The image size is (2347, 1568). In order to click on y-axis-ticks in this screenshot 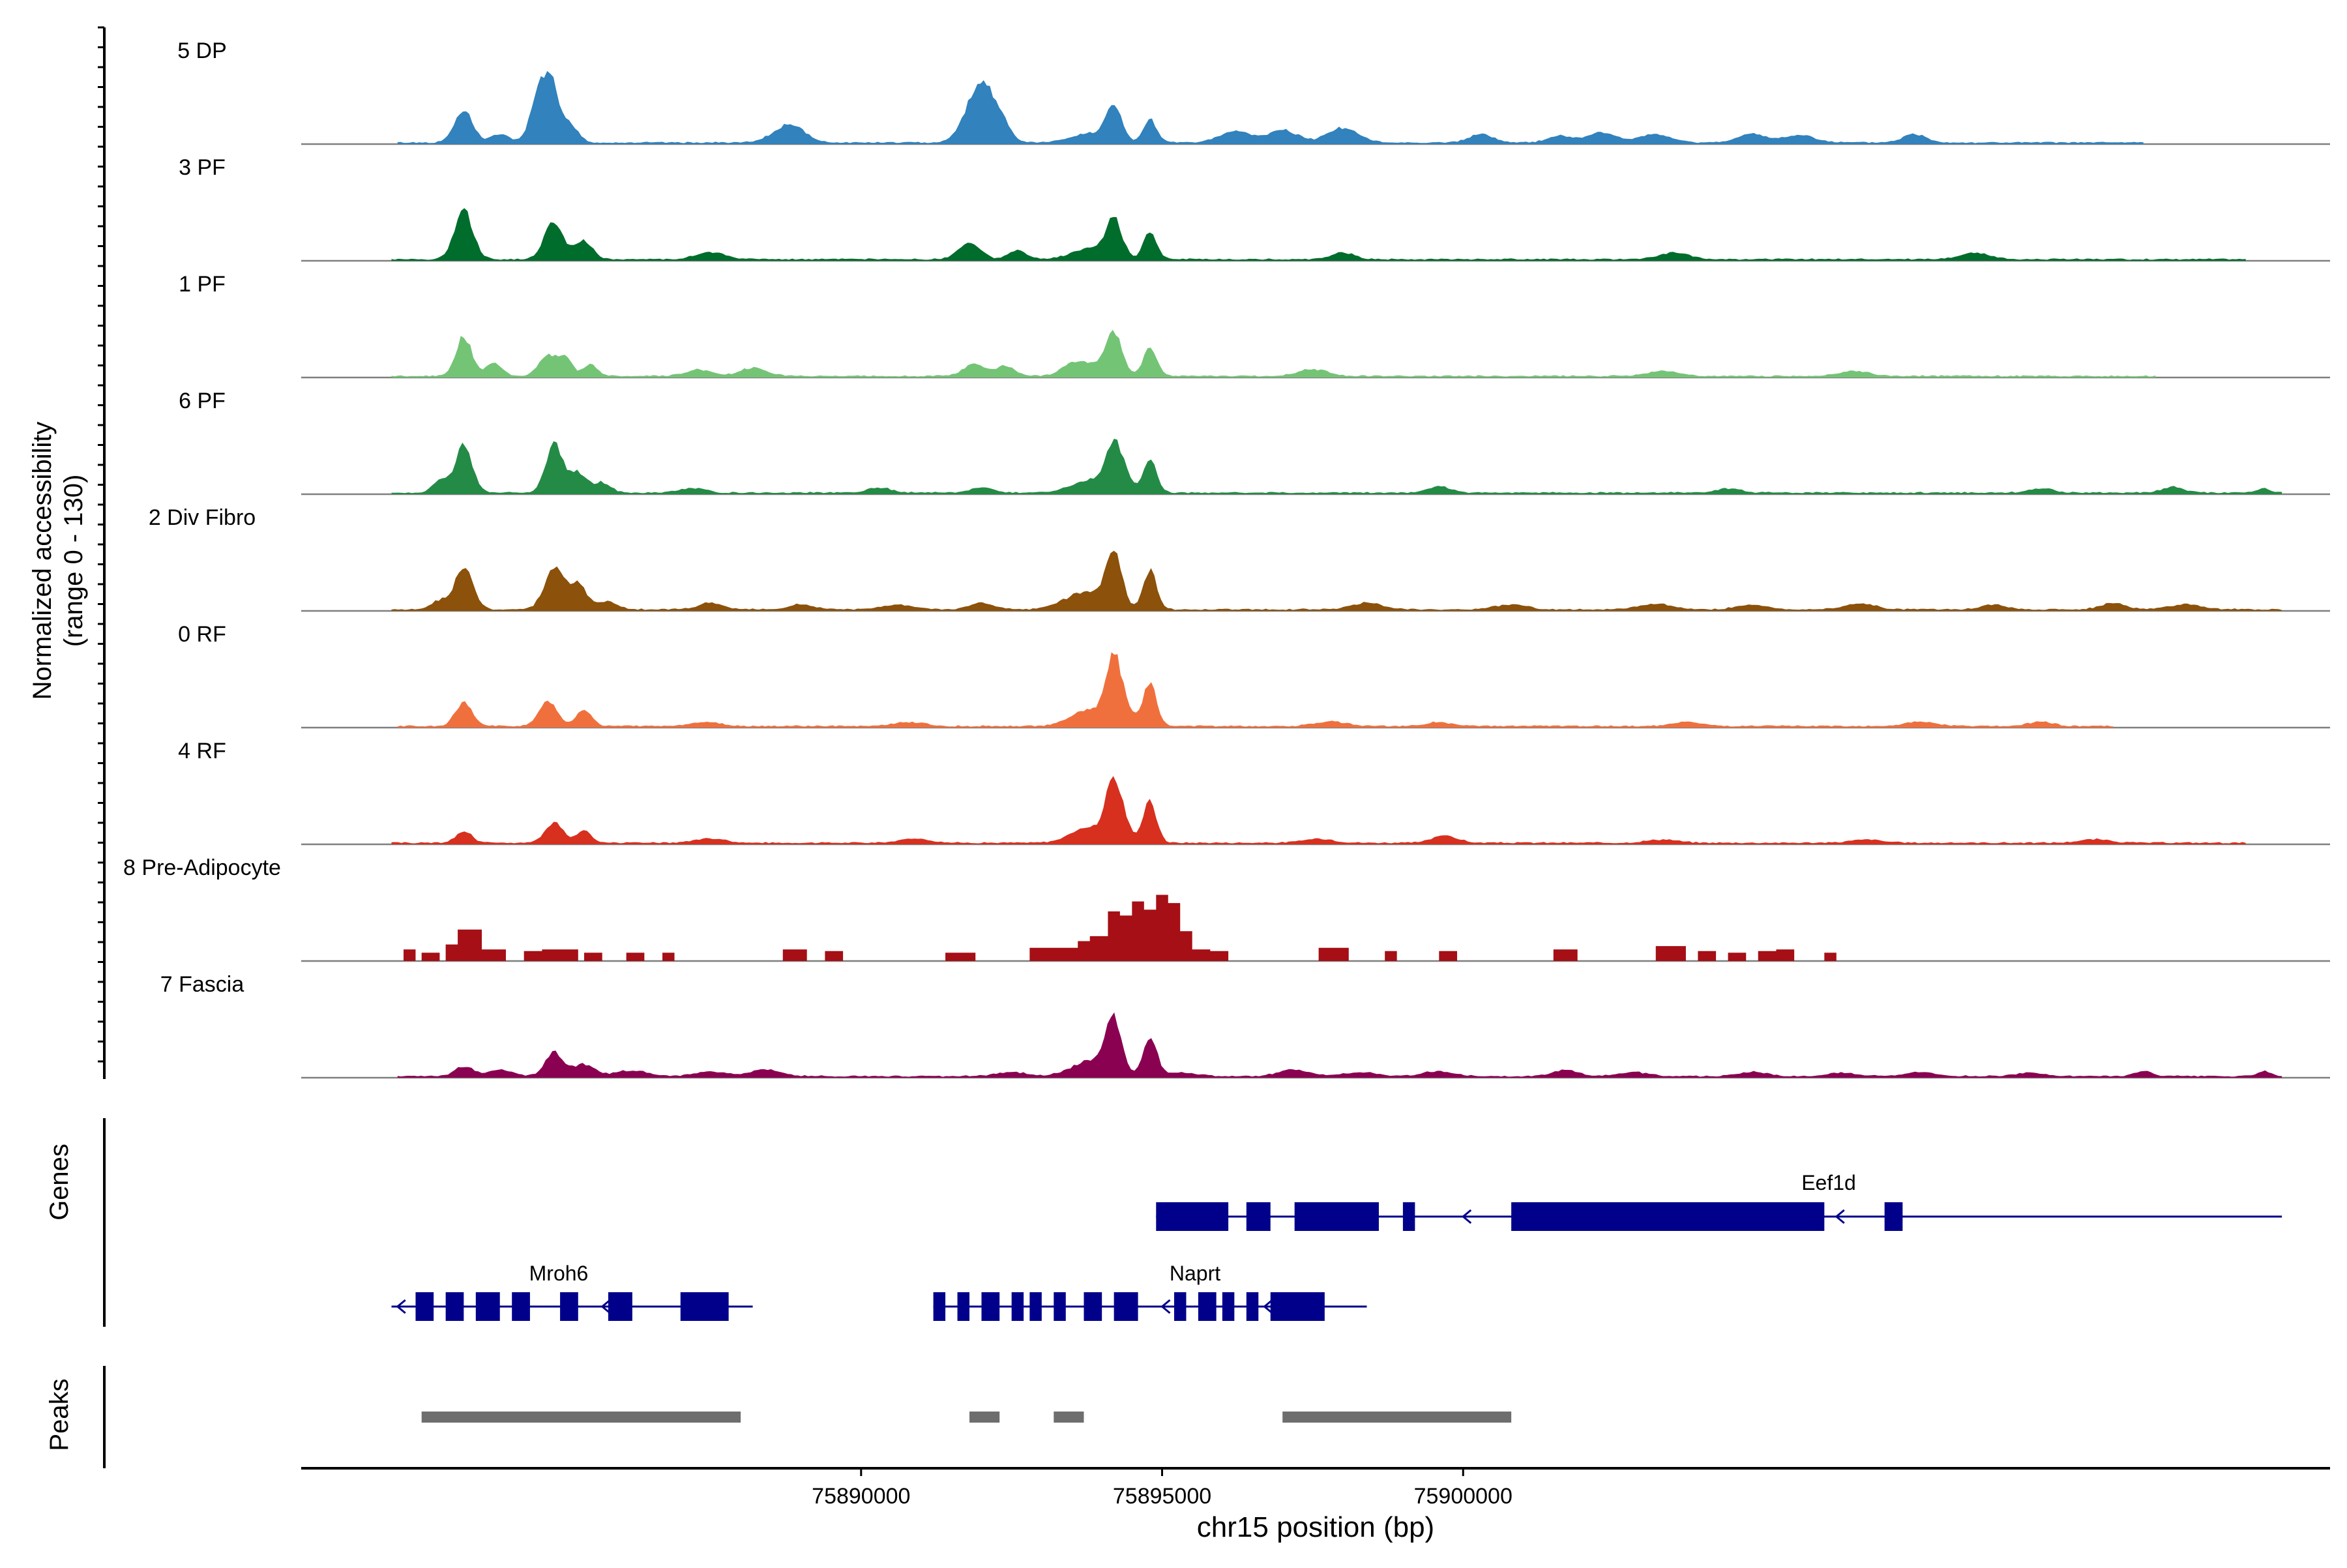, I will do `click(101, 544)`.